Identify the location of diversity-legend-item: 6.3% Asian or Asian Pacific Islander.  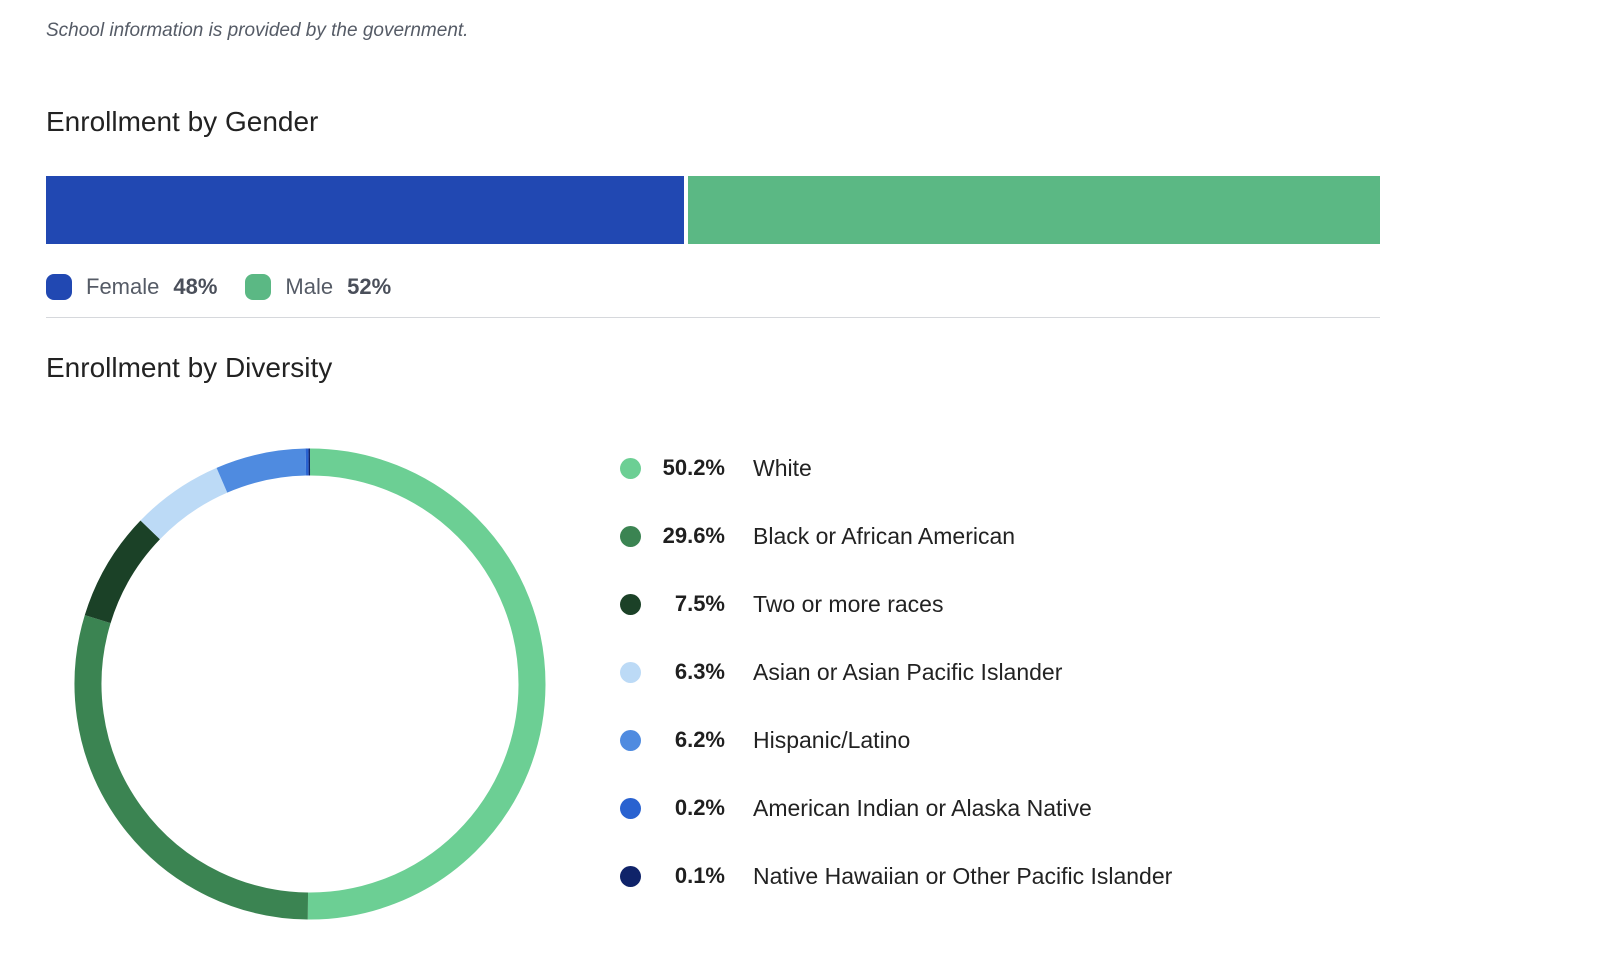
(896, 672).